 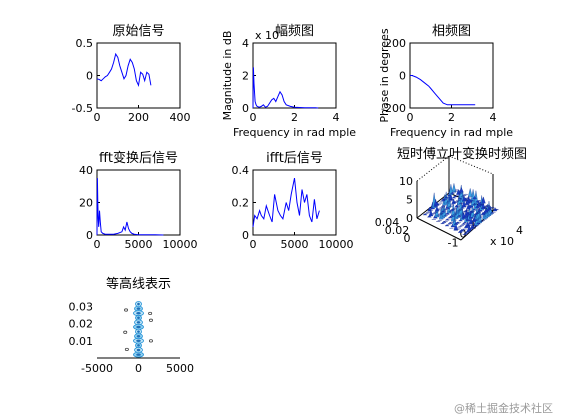 I want to click on subplot-title: fft变换后信号, so click(x=138, y=158).